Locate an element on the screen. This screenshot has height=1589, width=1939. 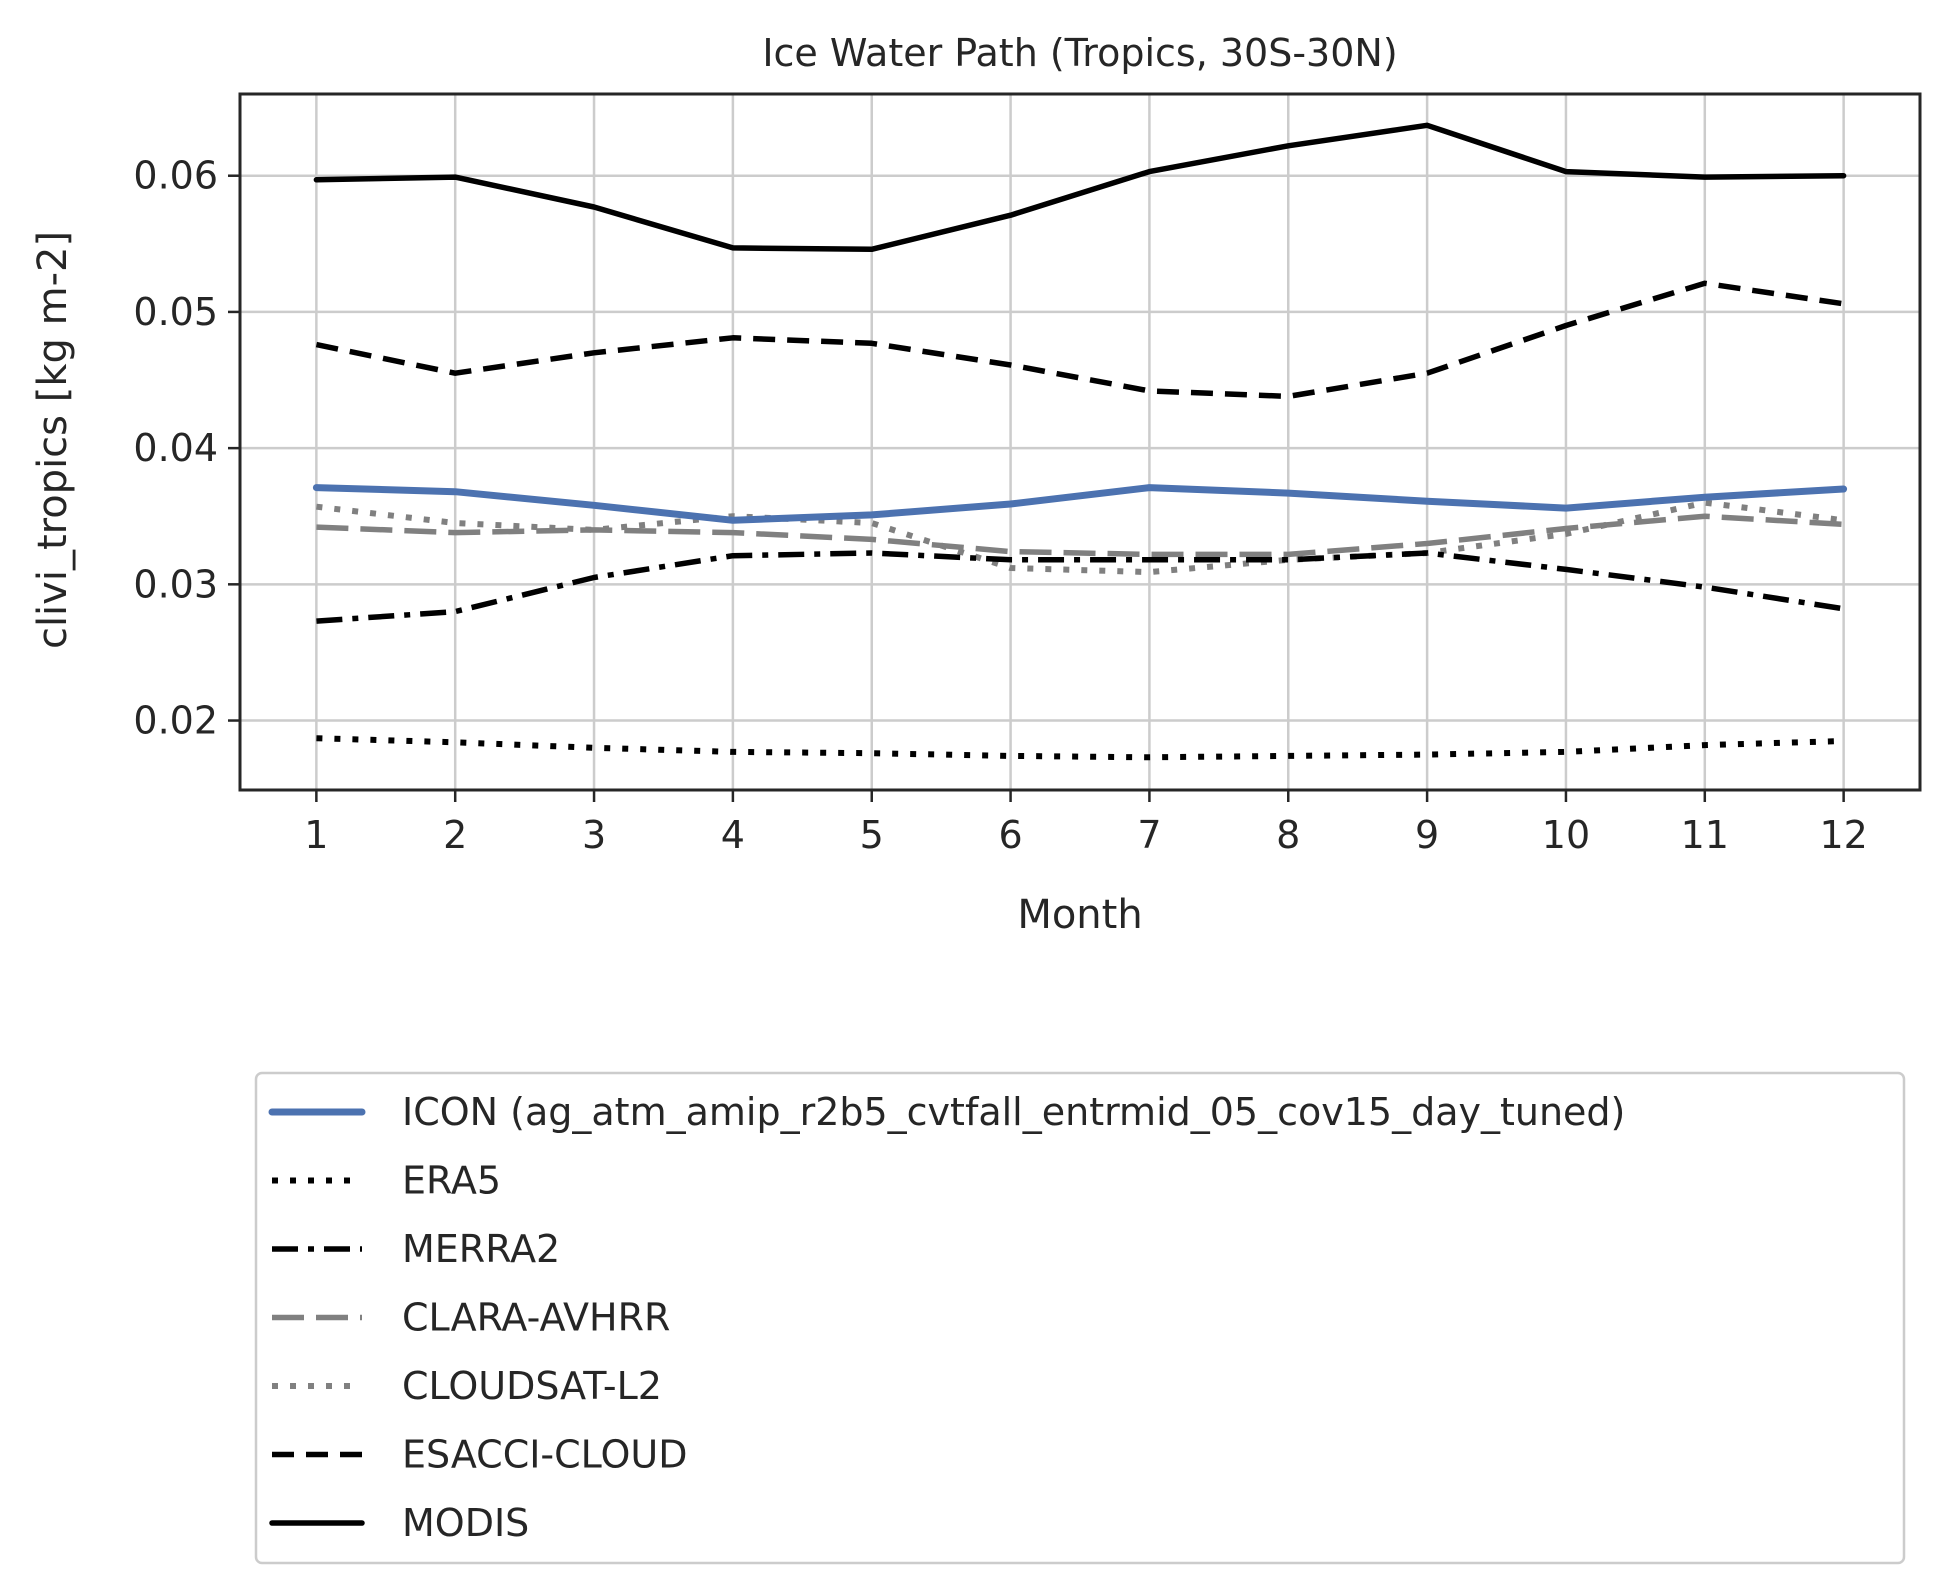
x-tick-label: 3 is located at coordinates (594, 835).